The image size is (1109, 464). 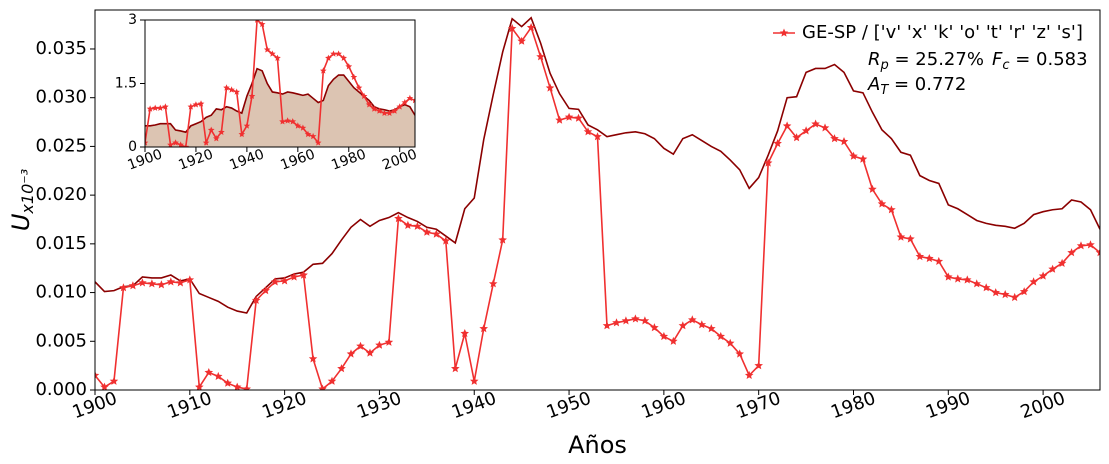 I want to click on y-tick-label: 0, so click(x=132, y=147).